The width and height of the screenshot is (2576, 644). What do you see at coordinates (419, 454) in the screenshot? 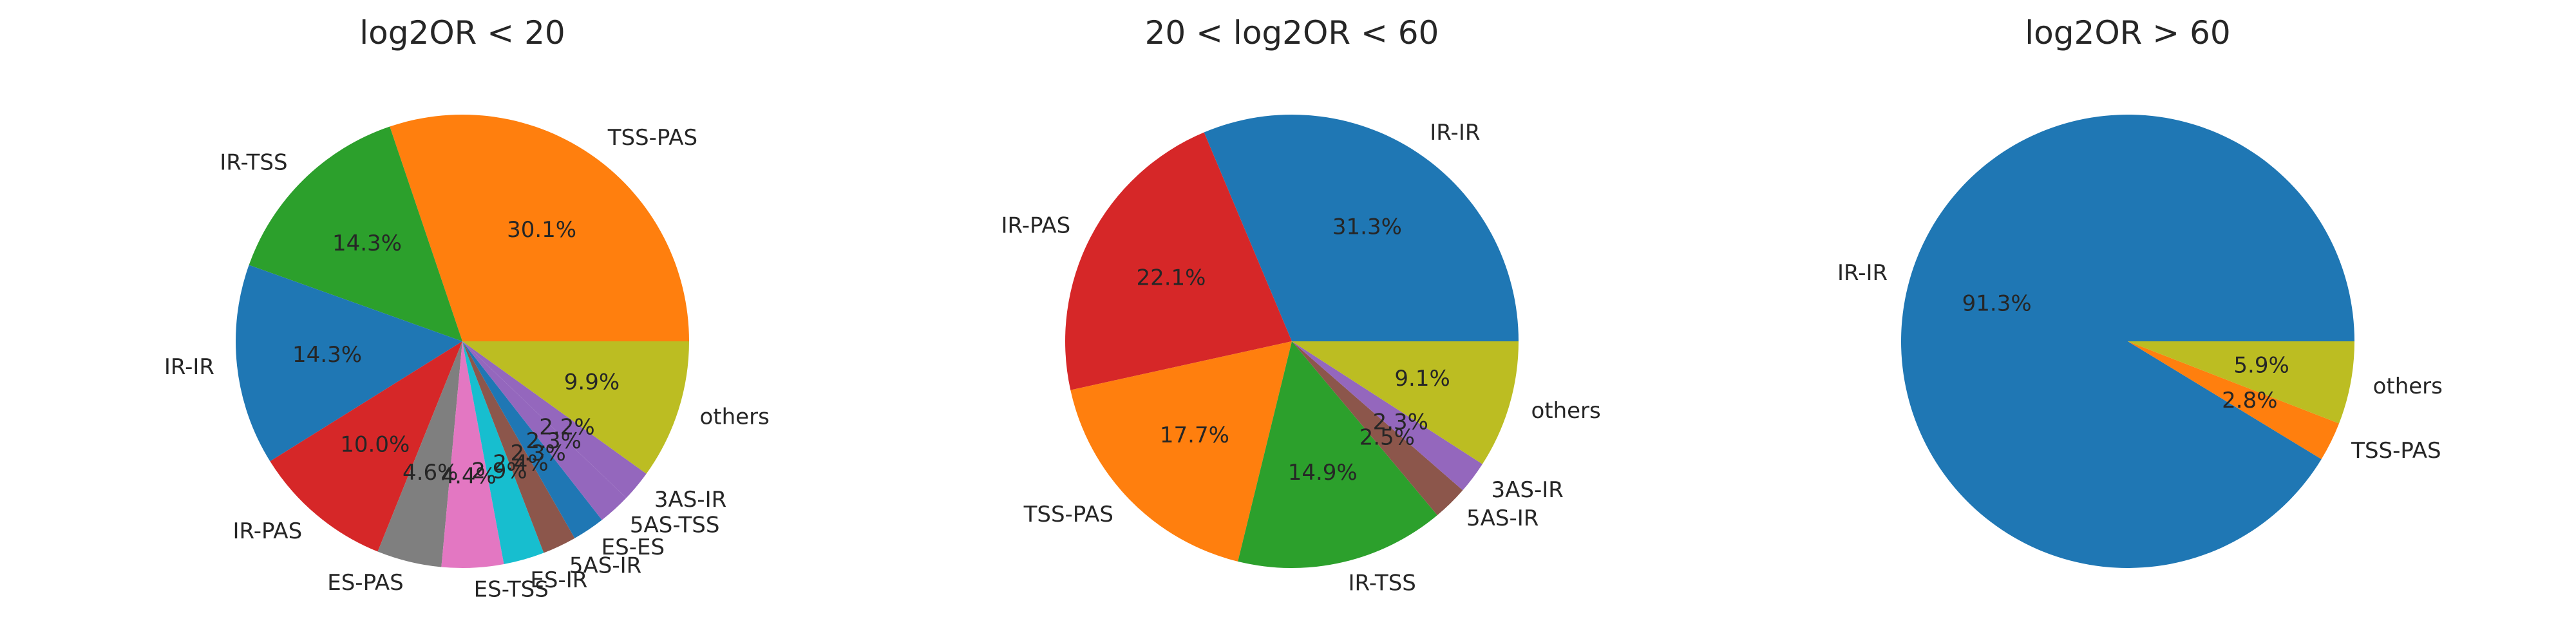
I see `pie-slice-es-pas` at bounding box center [419, 454].